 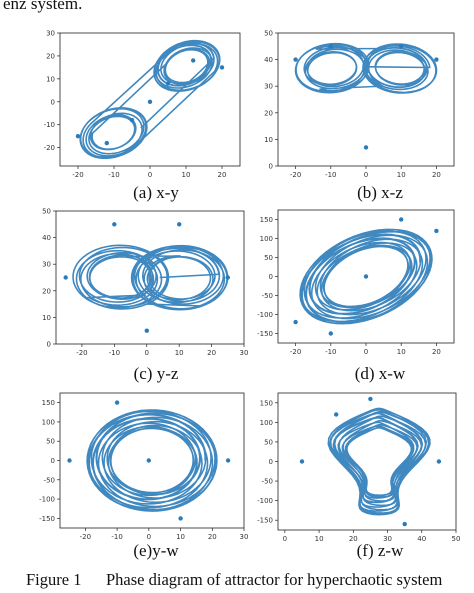 I want to click on subcaption-a: (a) x-y, so click(x=156, y=192).